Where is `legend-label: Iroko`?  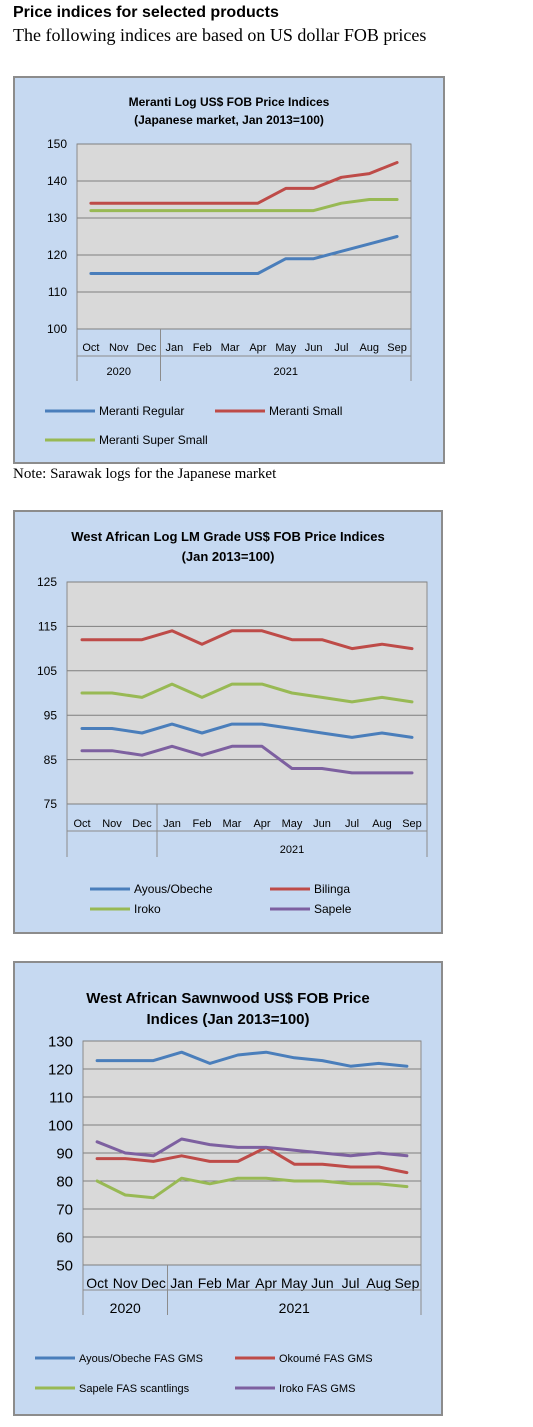 legend-label: Iroko is located at coordinates (147, 909).